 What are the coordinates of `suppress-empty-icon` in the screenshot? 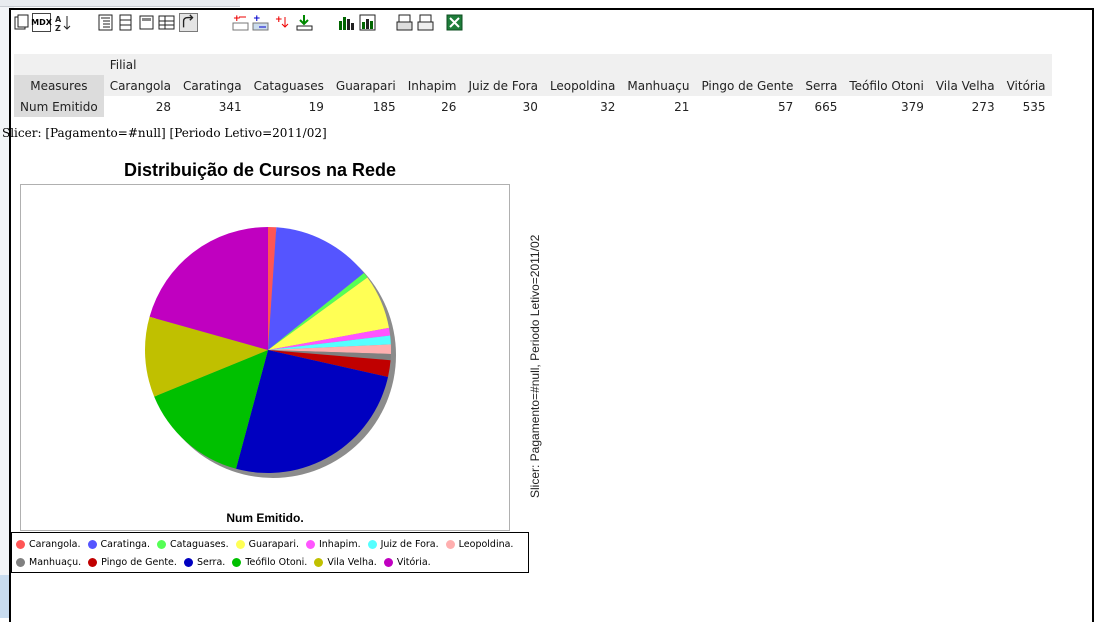 It's located at (166, 22).